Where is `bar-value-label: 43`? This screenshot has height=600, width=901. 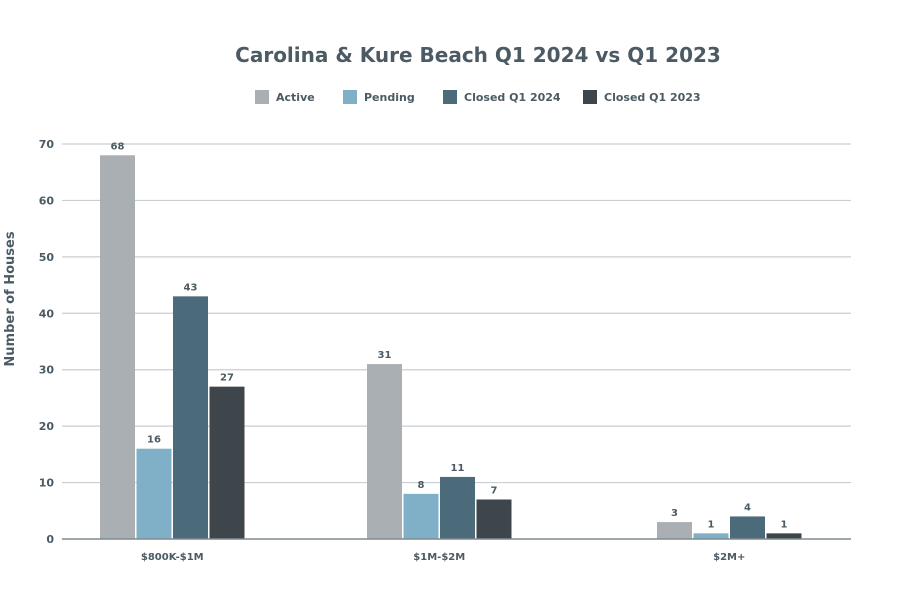 bar-value-label: 43 is located at coordinates (191, 287).